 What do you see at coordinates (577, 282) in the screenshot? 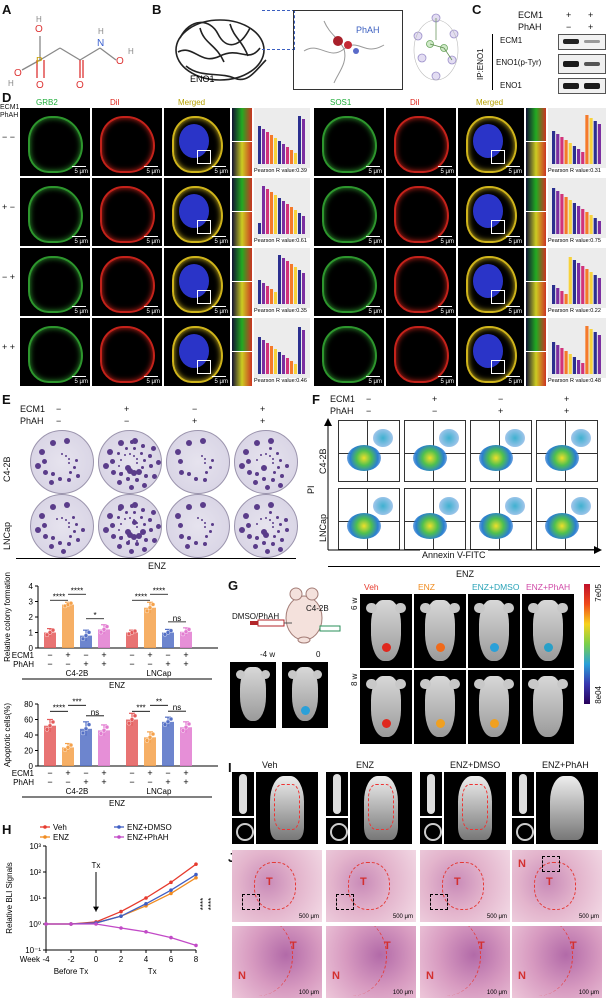
I see `d-micrograph: Pearson R value:0.22` at bounding box center [577, 282].